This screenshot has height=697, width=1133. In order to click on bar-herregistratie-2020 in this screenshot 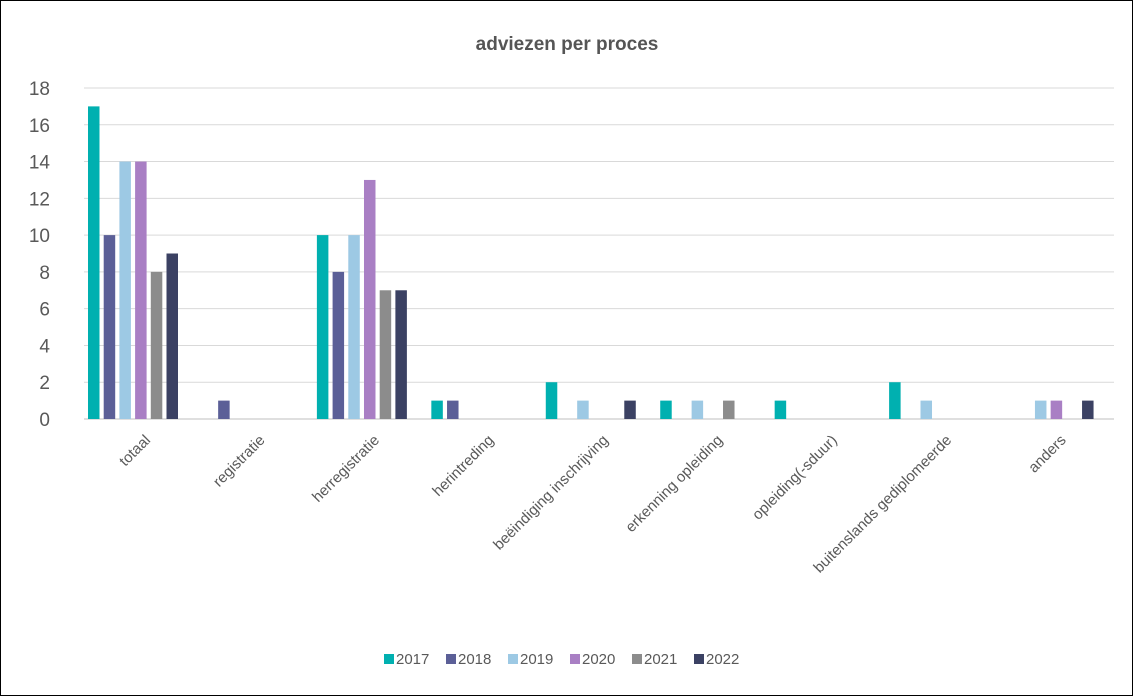, I will do `click(369, 299)`.